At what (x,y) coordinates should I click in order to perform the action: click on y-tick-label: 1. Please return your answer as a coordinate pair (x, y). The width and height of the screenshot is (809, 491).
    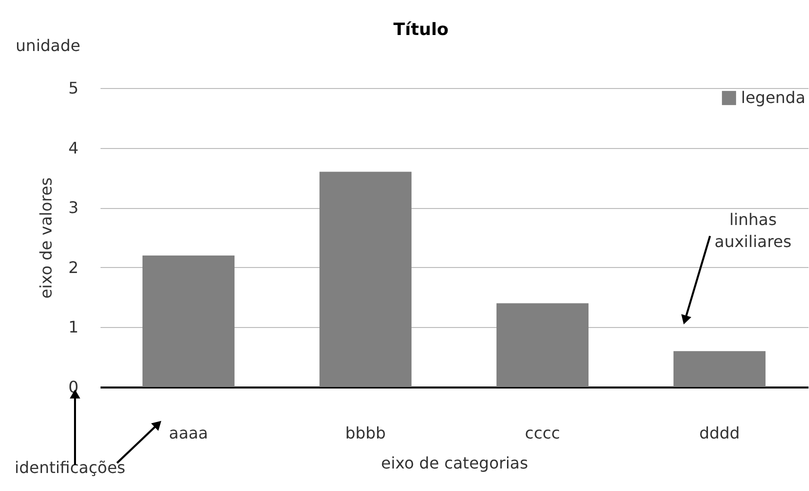
    Looking at the image, I should click on (73, 327).